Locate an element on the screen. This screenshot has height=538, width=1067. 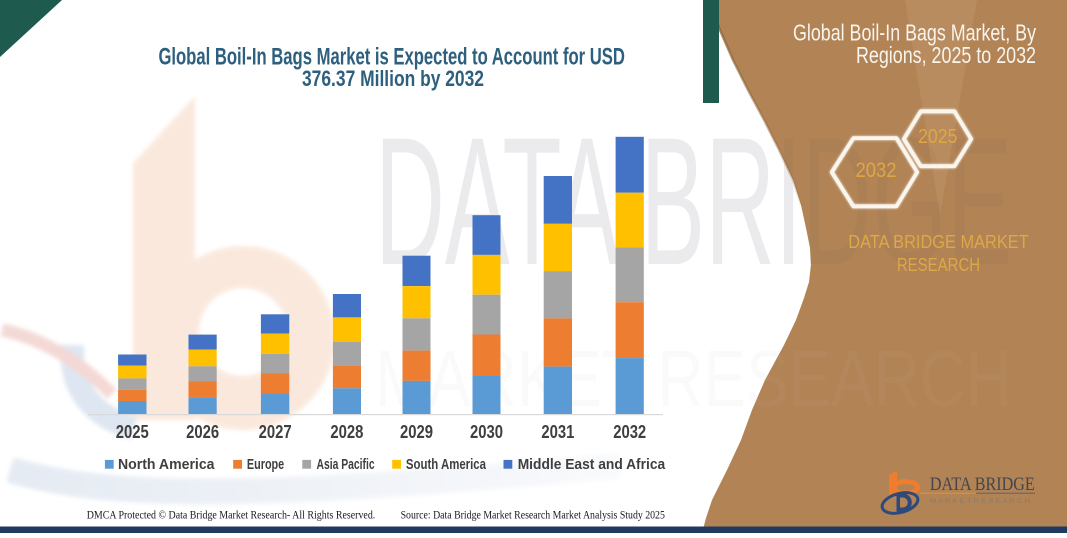
svg-text: 2031 is located at coordinates (557, 432).